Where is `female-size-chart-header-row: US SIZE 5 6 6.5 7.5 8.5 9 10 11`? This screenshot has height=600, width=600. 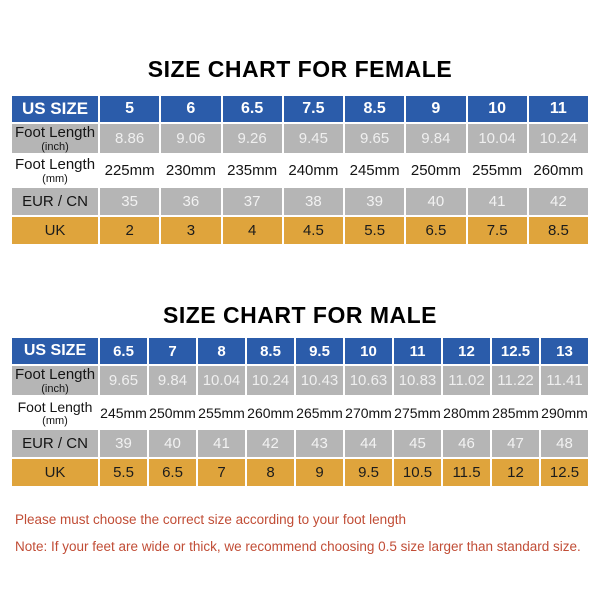 female-size-chart-header-row: US SIZE 5 6 6.5 7.5 8.5 9 10 11 is located at coordinates (300, 109).